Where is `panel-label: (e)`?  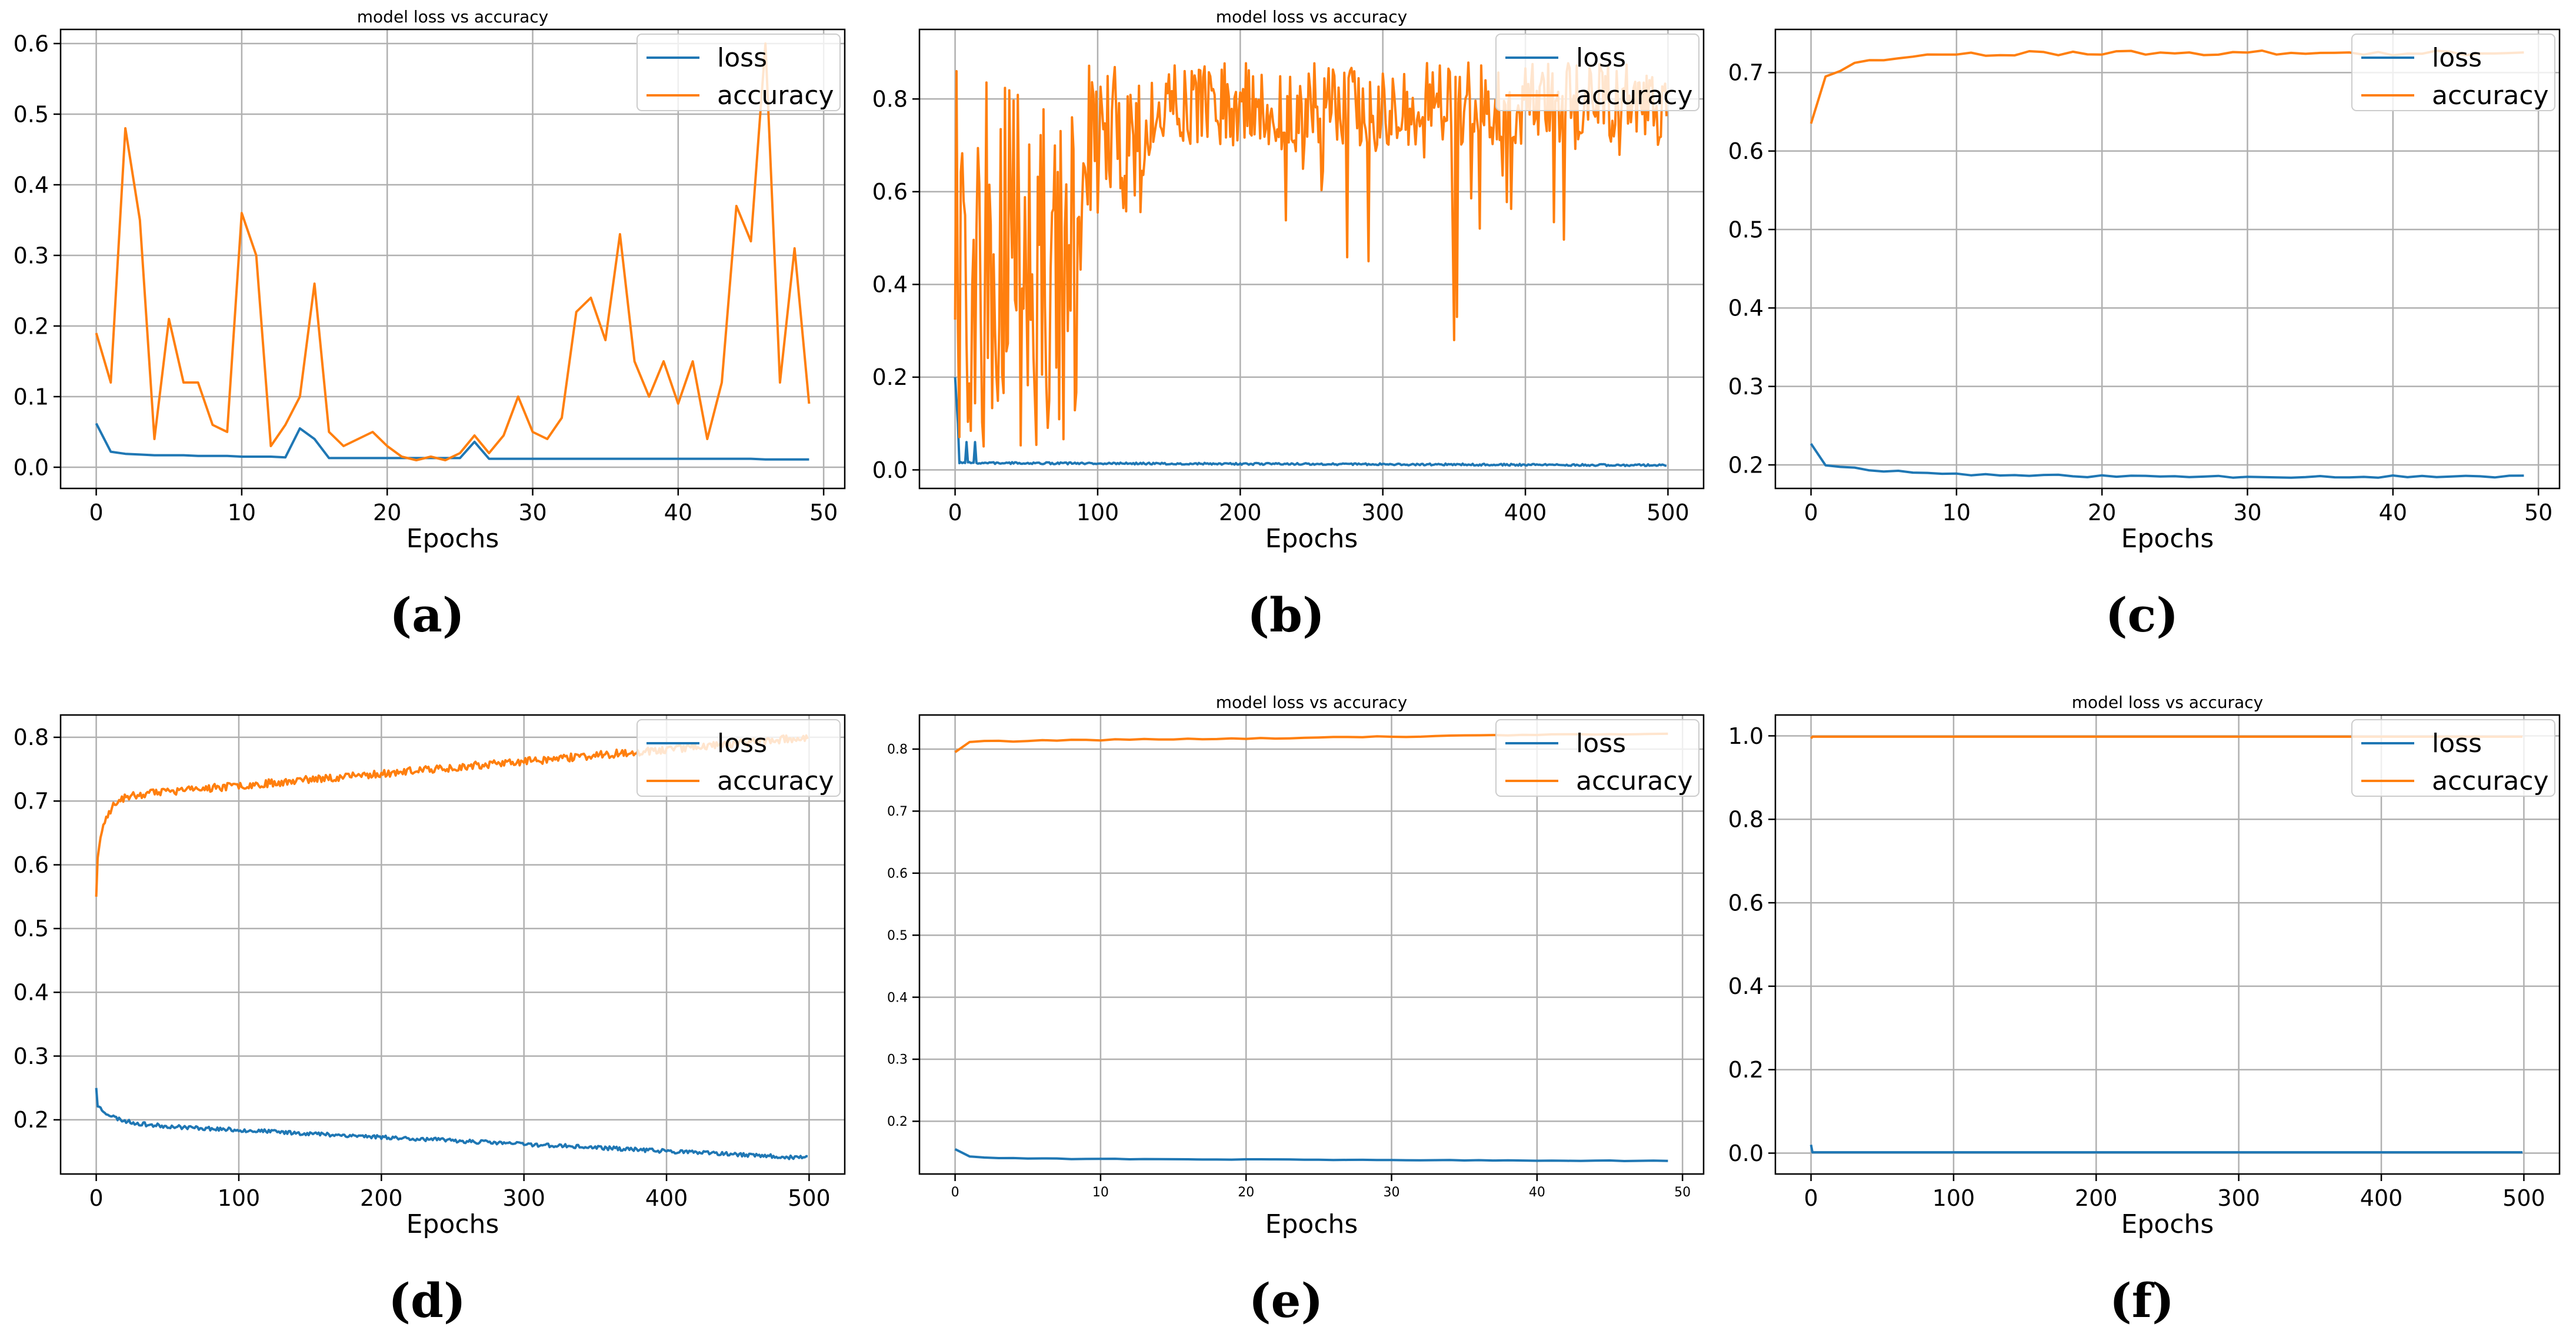 panel-label: (e) is located at coordinates (1286, 1300).